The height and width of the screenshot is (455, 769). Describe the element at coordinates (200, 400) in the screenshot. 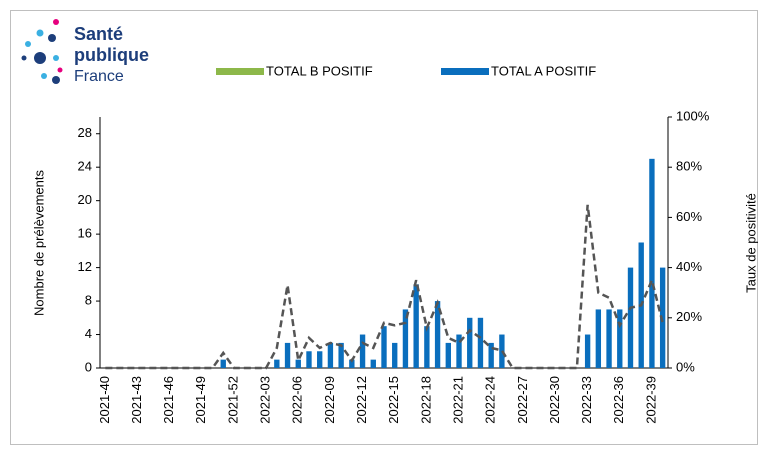

I see `x-tick-label: 2021-49` at that location.